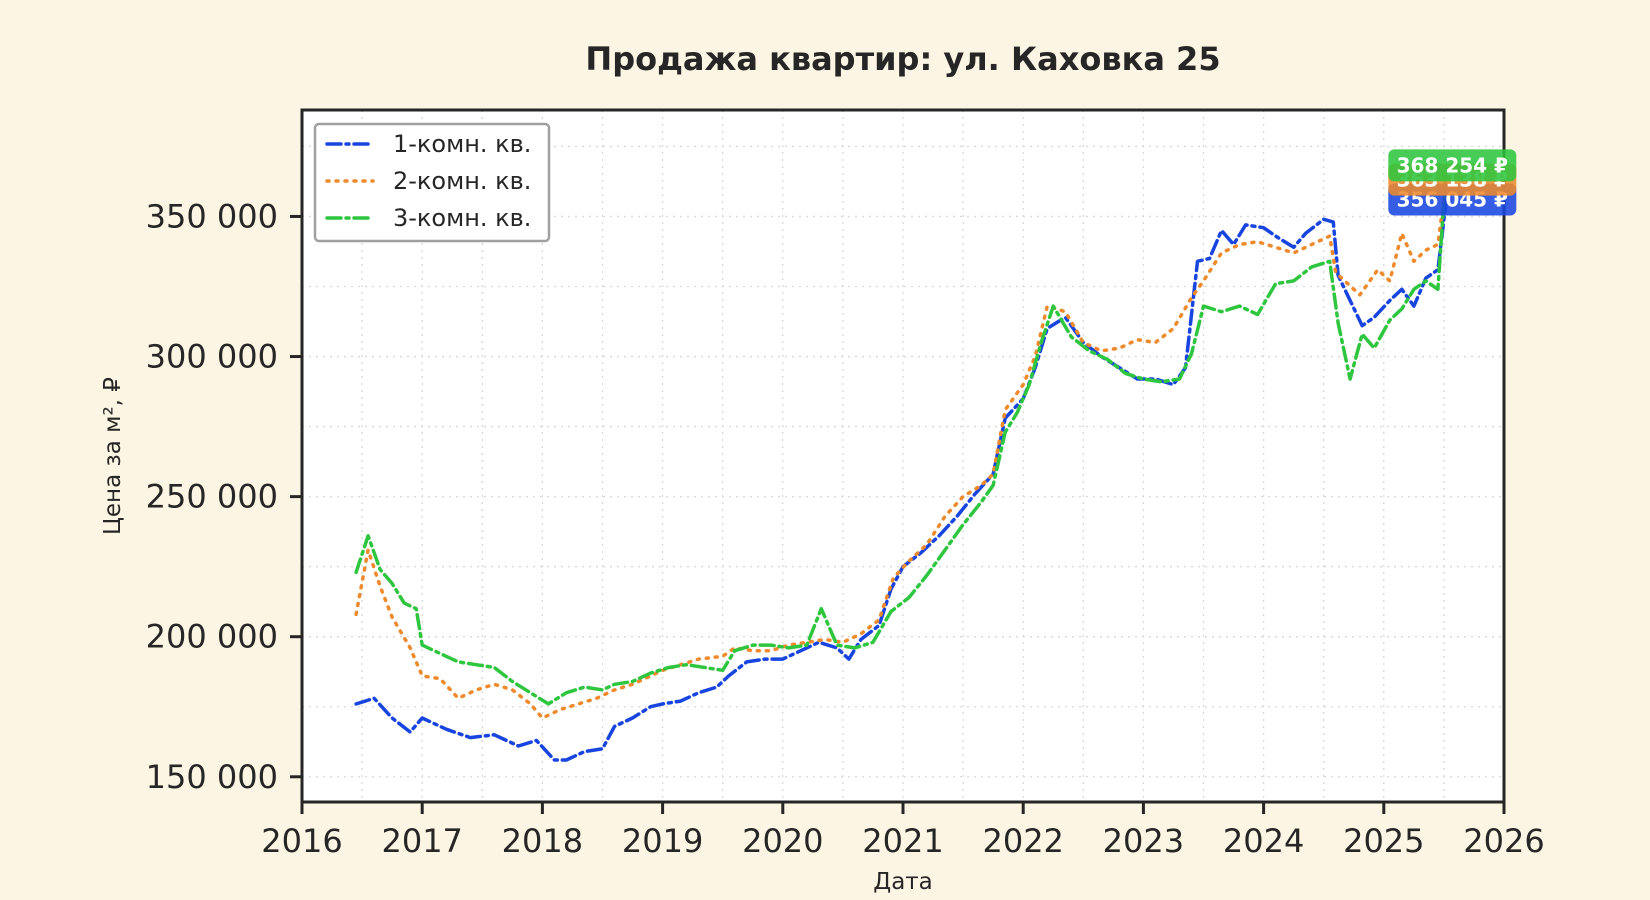  What do you see at coordinates (462, 144) in the screenshot?
I see `legend-label: 1-комн. кв.` at bounding box center [462, 144].